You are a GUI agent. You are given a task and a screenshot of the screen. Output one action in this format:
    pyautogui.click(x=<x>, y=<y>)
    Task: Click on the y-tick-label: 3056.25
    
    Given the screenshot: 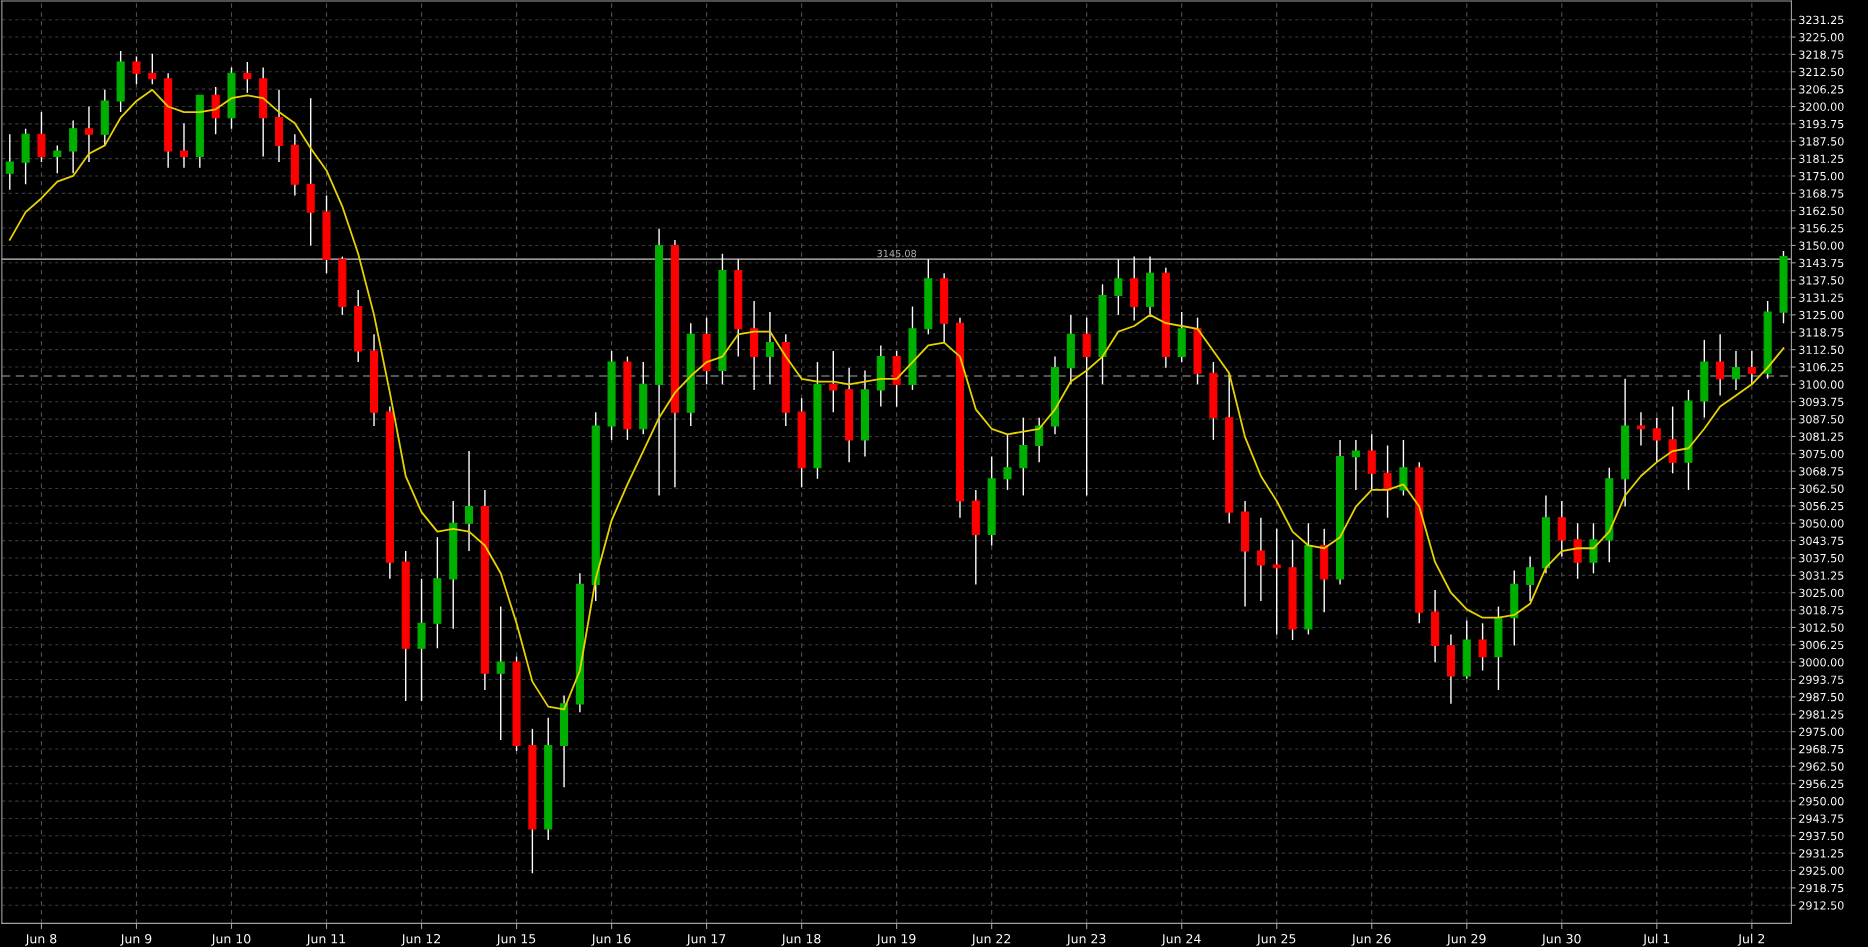 What is the action you would take?
    pyautogui.click(x=1821, y=506)
    